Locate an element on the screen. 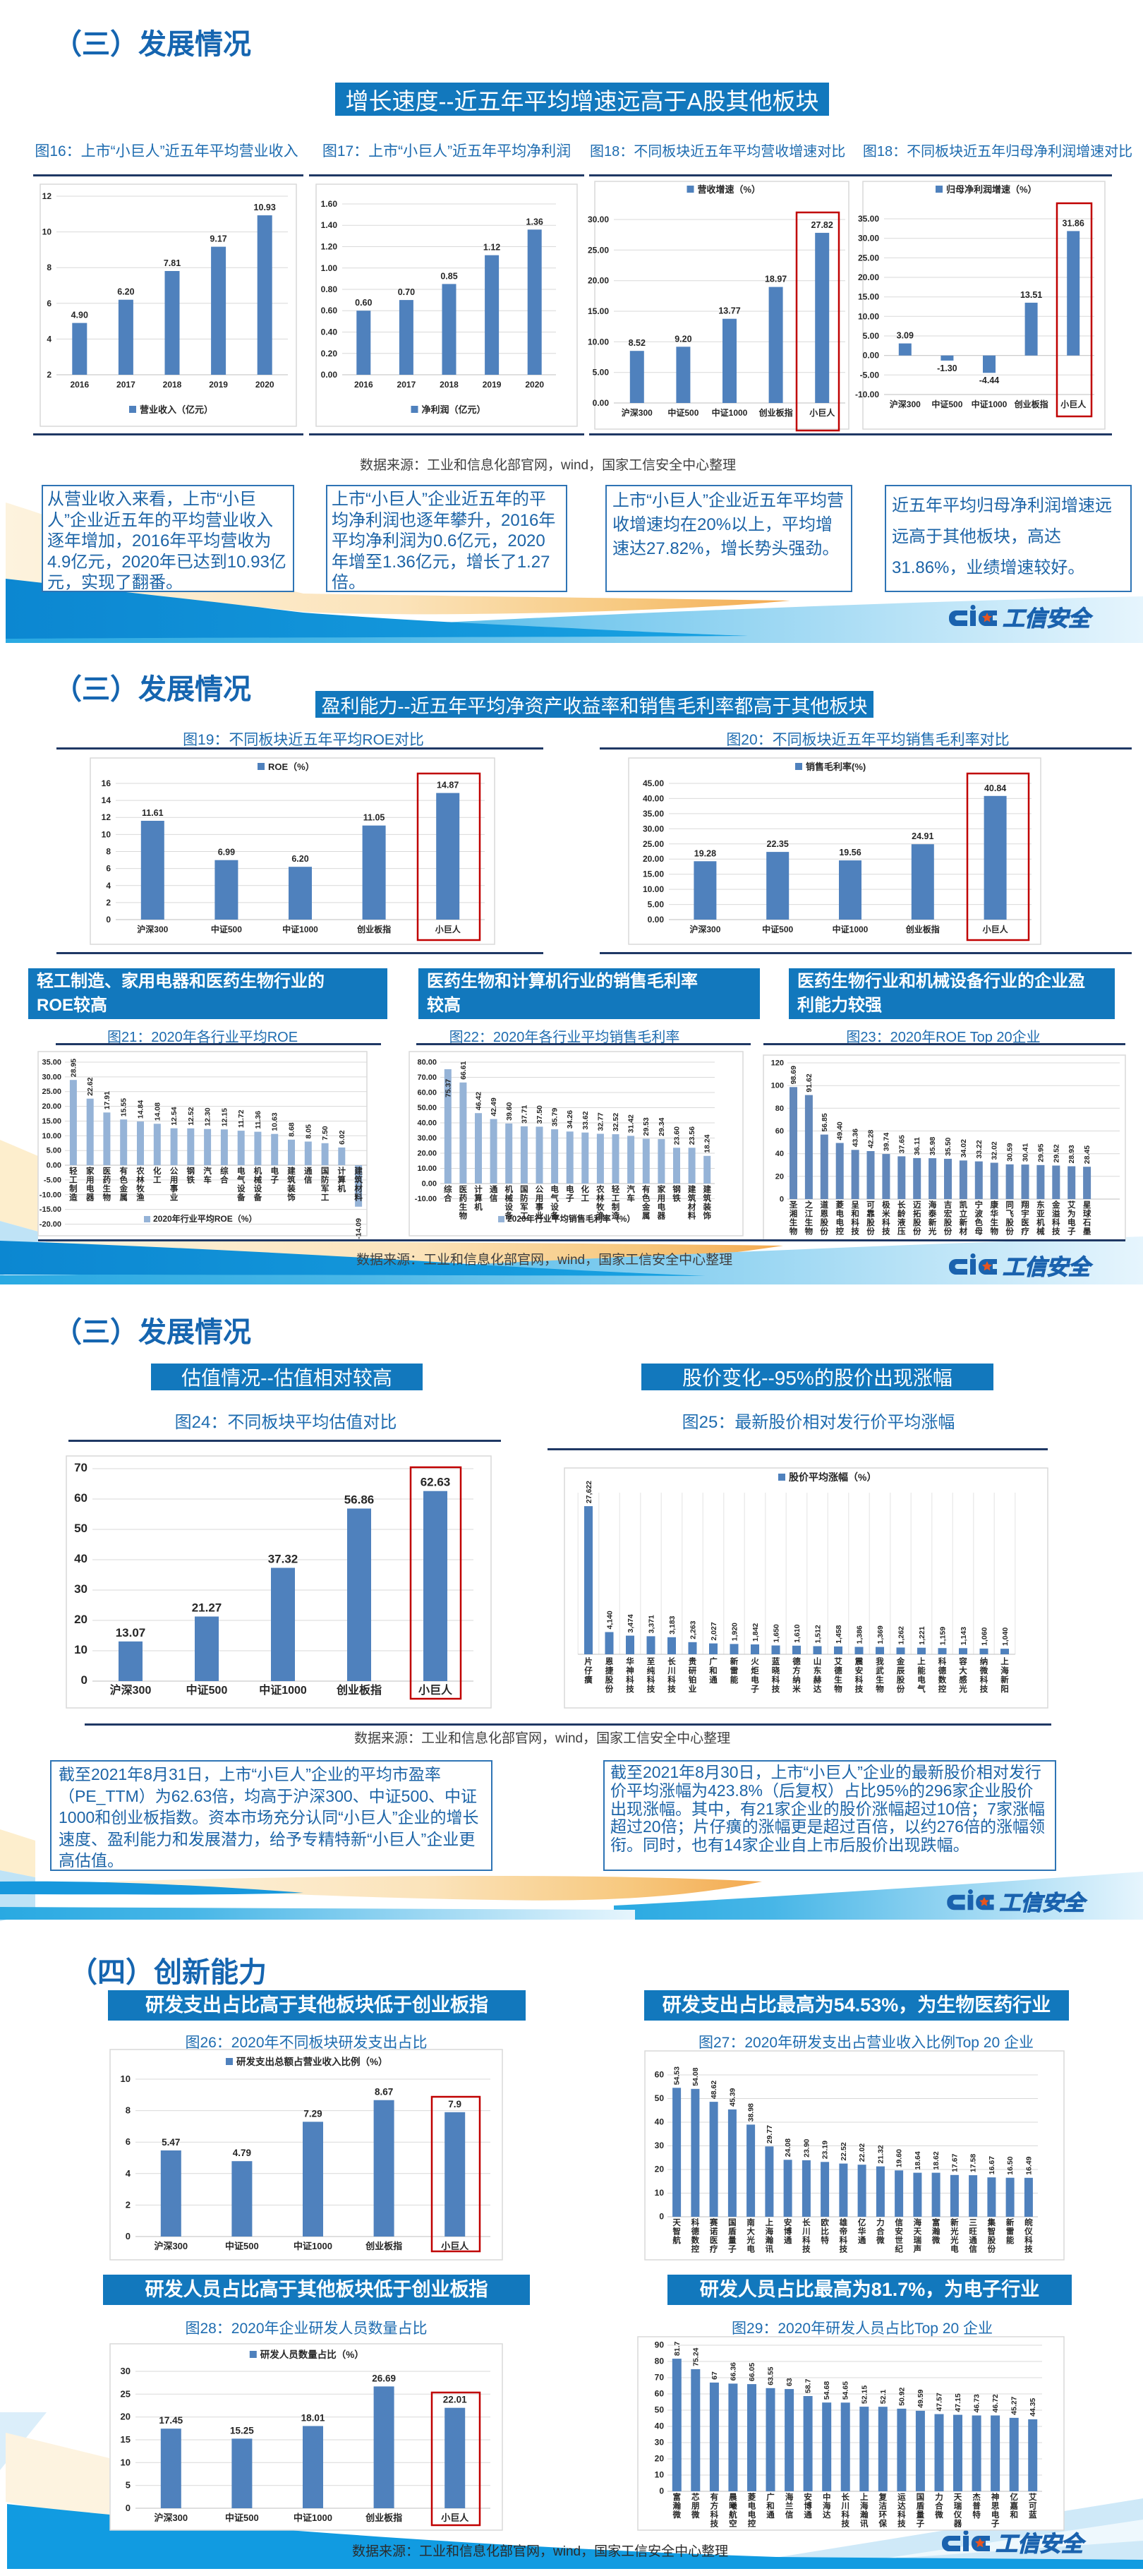 Image resolution: width=1143 pixels, height=2576 pixels. svg-text: 迈 is located at coordinates (917, 1205).